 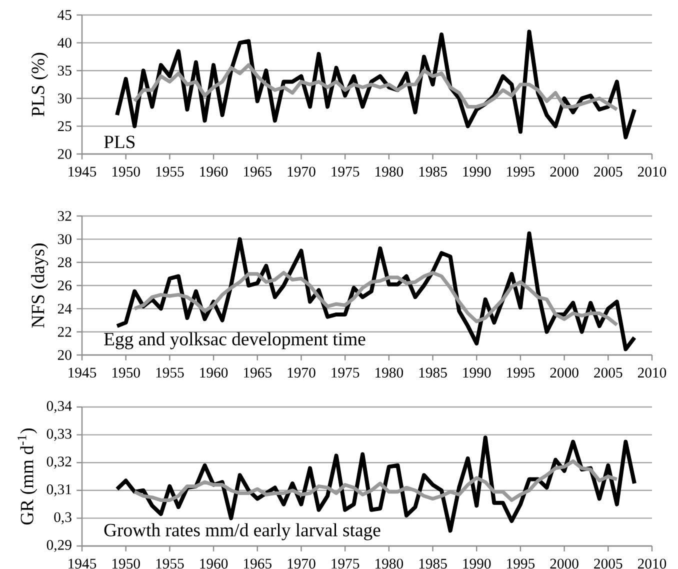 What do you see at coordinates (65, 331) in the screenshot?
I see `y-tick-label: 22` at bounding box center [65, 331].